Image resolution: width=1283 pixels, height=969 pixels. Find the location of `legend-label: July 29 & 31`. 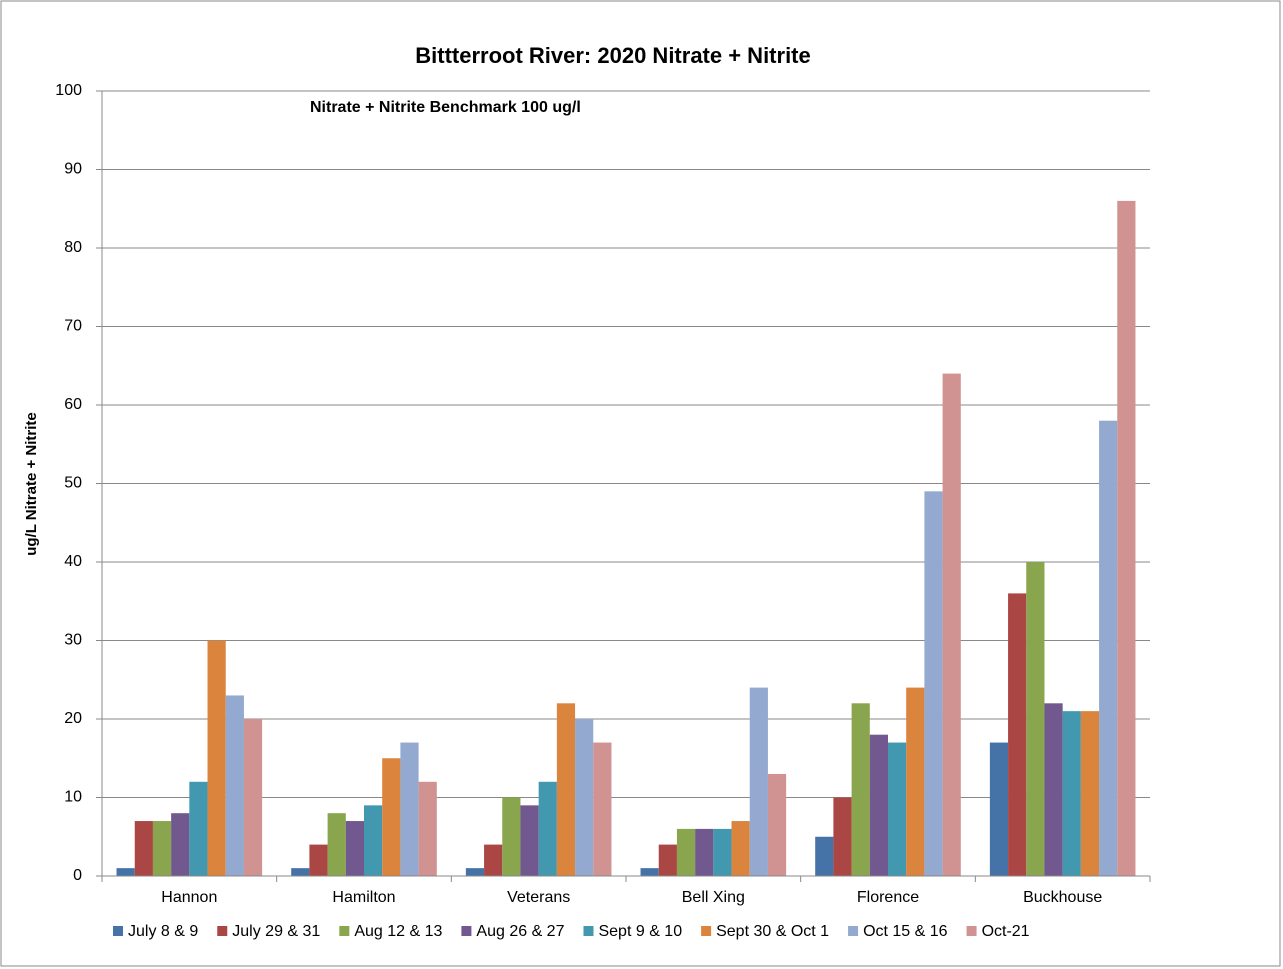

legend-label: July 29 & 31 is located at coordinates (276, 931).